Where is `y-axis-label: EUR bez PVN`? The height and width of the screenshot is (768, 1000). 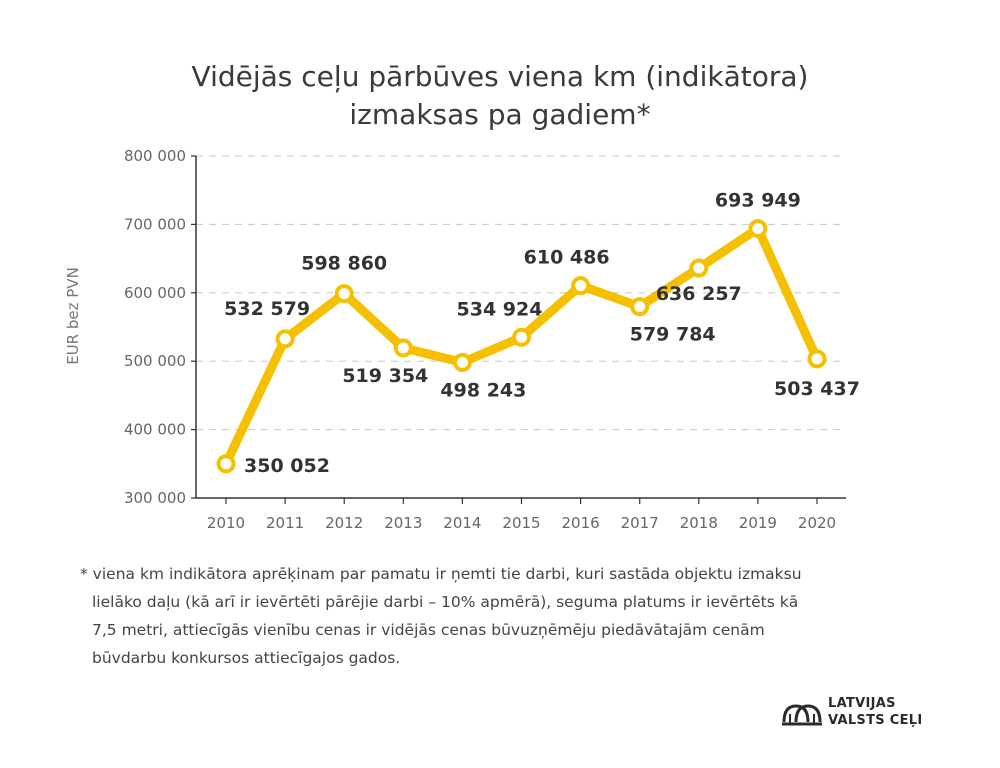
y-axis-label: EUR bez PVN is located at coordinates (73, 316).